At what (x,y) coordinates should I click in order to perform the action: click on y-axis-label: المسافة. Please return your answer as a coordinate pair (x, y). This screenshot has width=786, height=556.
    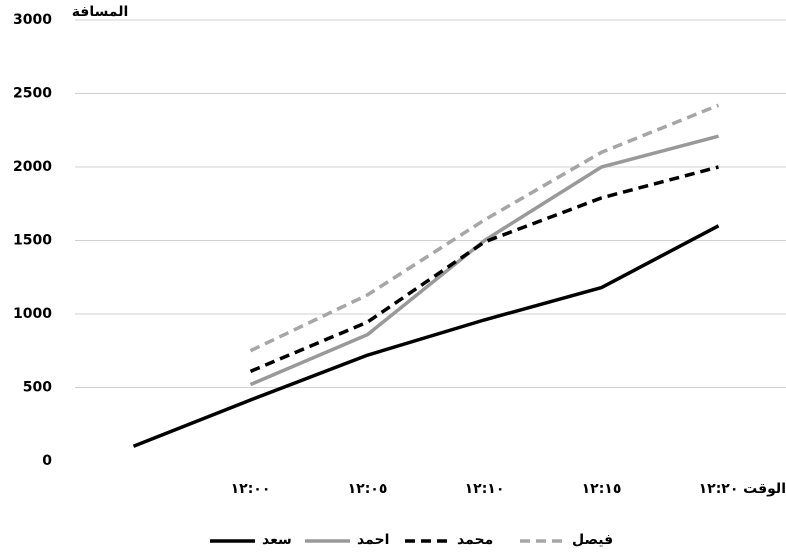
    Looking at the image, I should click on (100, 12).